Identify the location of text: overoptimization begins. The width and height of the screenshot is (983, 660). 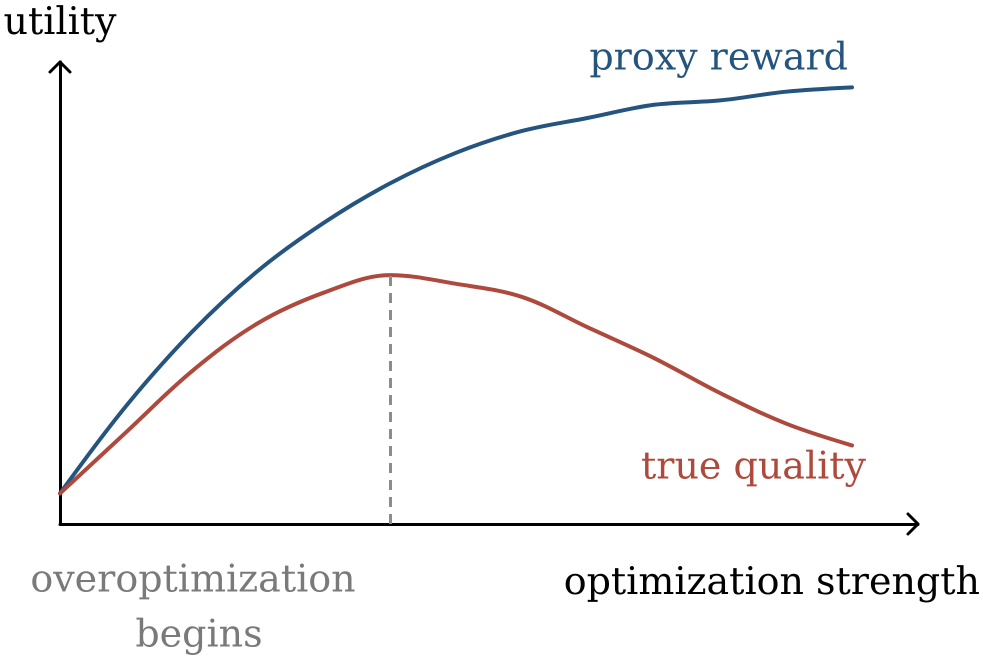
(199, 606).